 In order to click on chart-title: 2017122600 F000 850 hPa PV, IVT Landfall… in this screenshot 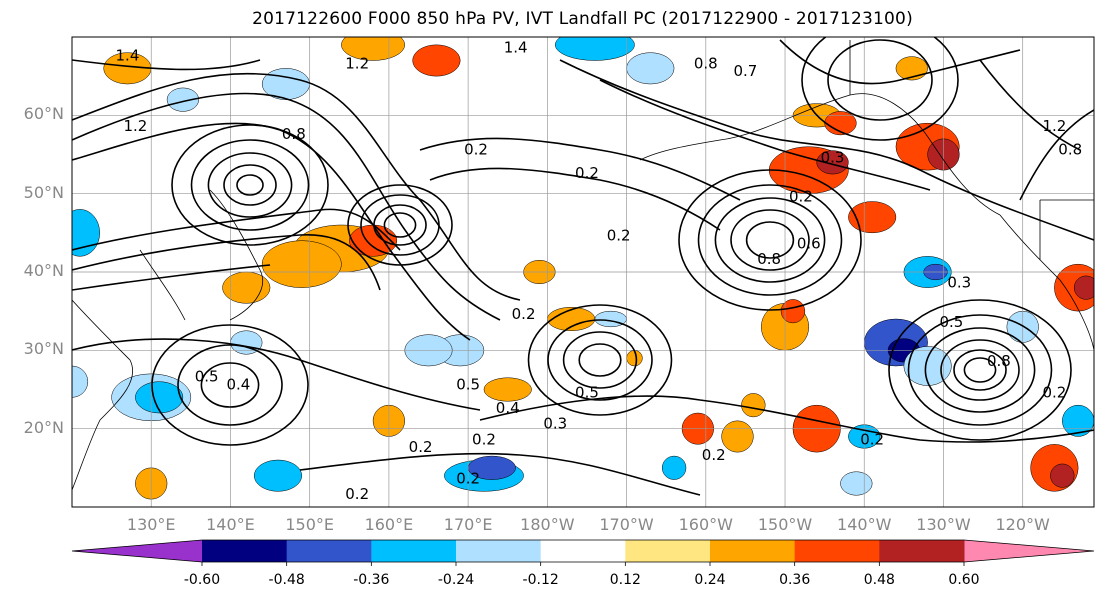, I will do `click(582, 19)`.